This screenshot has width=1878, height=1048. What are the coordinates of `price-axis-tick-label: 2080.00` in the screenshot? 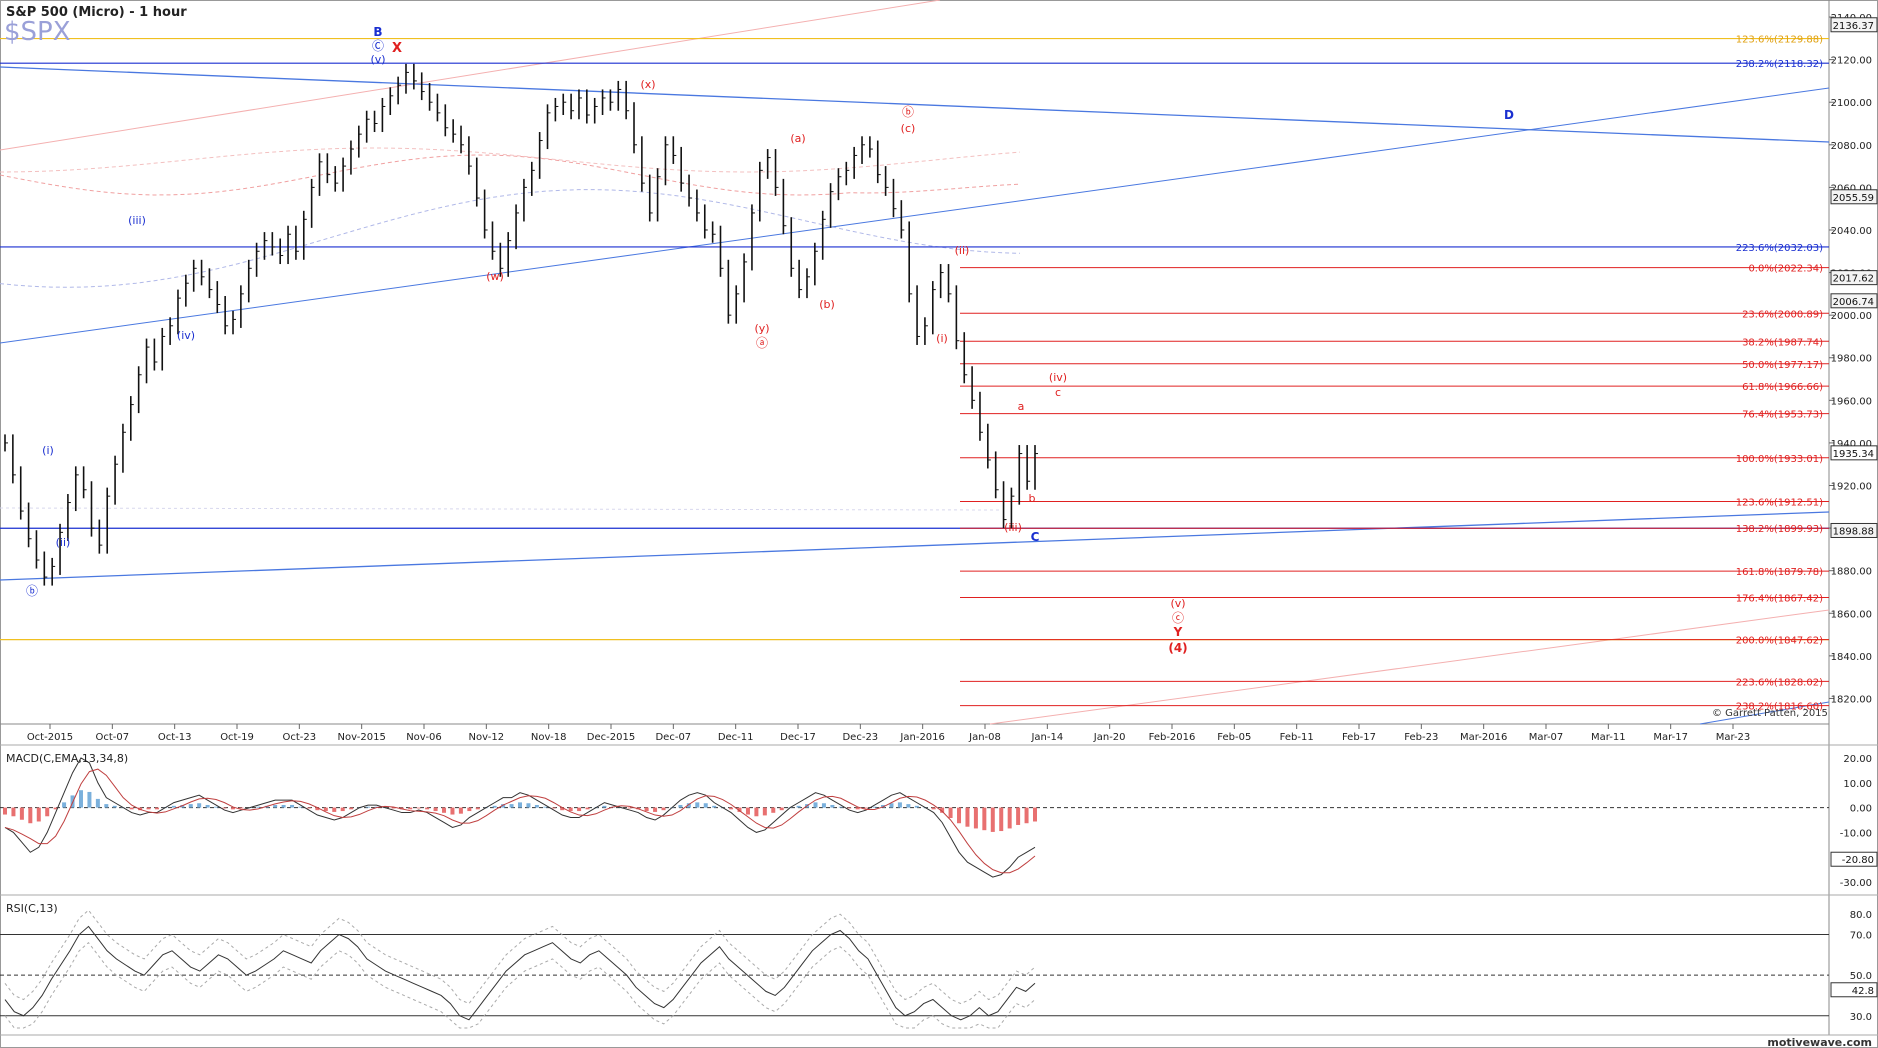 It's located at (1851, 146).